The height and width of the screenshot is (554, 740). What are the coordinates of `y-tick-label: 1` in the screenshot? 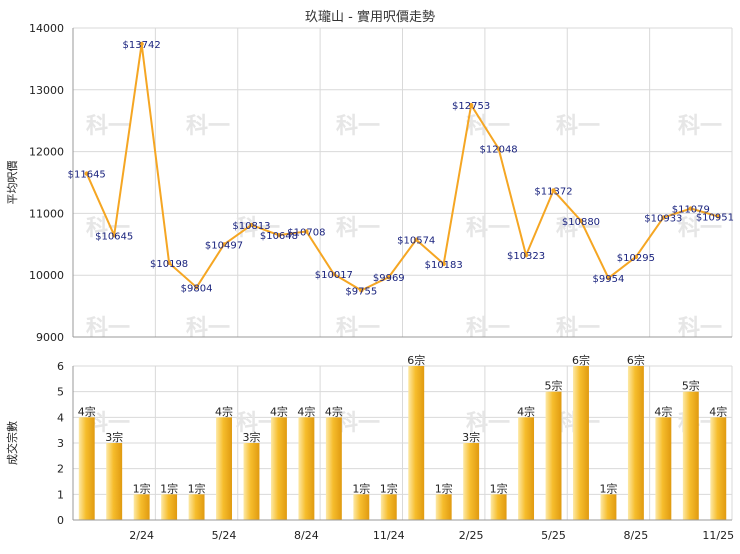 It's located at (60, 494).